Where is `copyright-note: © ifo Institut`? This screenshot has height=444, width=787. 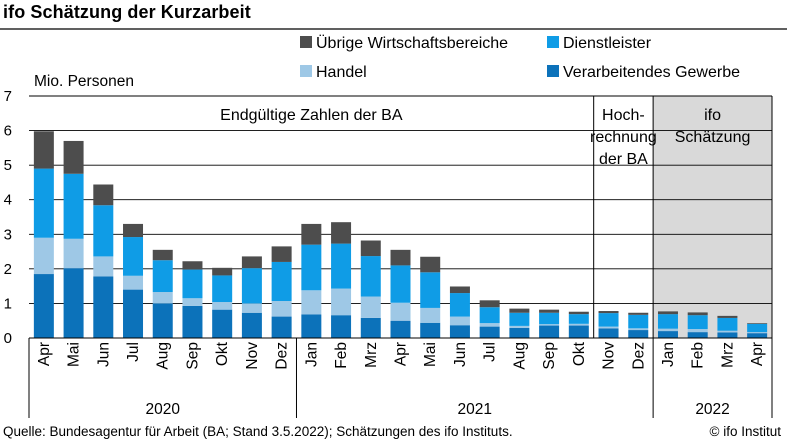 copyright-note: © ifo Institut is located at coordinates (745, 431).